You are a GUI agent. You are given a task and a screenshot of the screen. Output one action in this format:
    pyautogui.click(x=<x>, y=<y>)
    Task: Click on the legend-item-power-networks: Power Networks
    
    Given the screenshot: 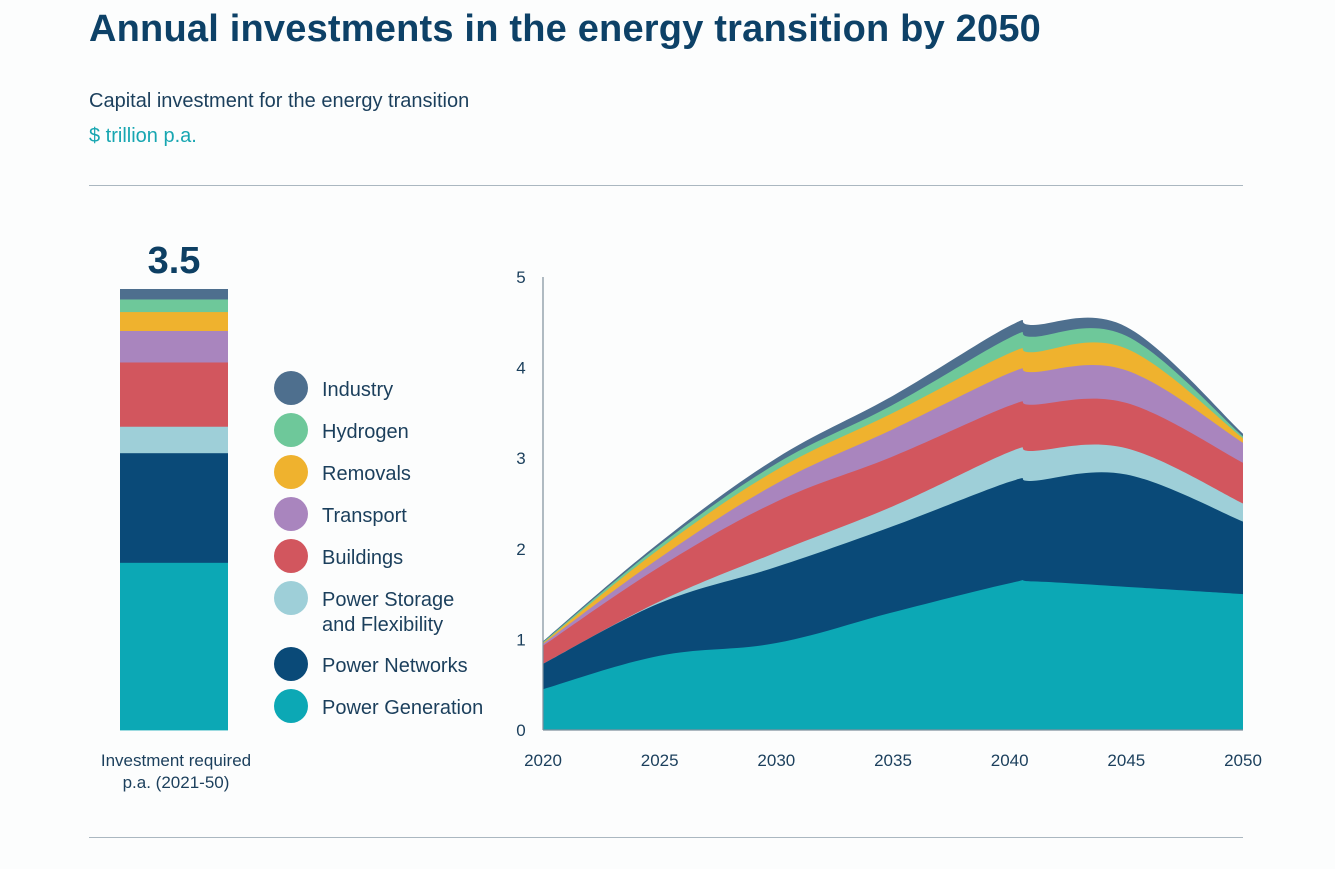 What is the action you would take?
    pyautogui.click(x=371, y=664)
    